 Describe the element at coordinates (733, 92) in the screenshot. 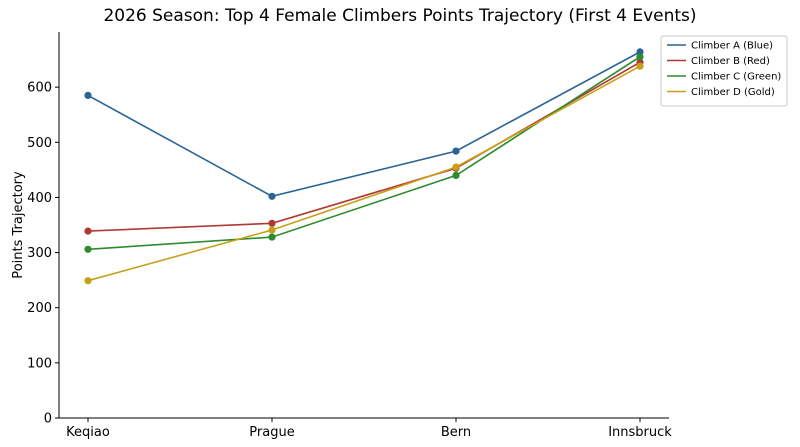

I see `legend-label: Climber D (Gold)` at that location.